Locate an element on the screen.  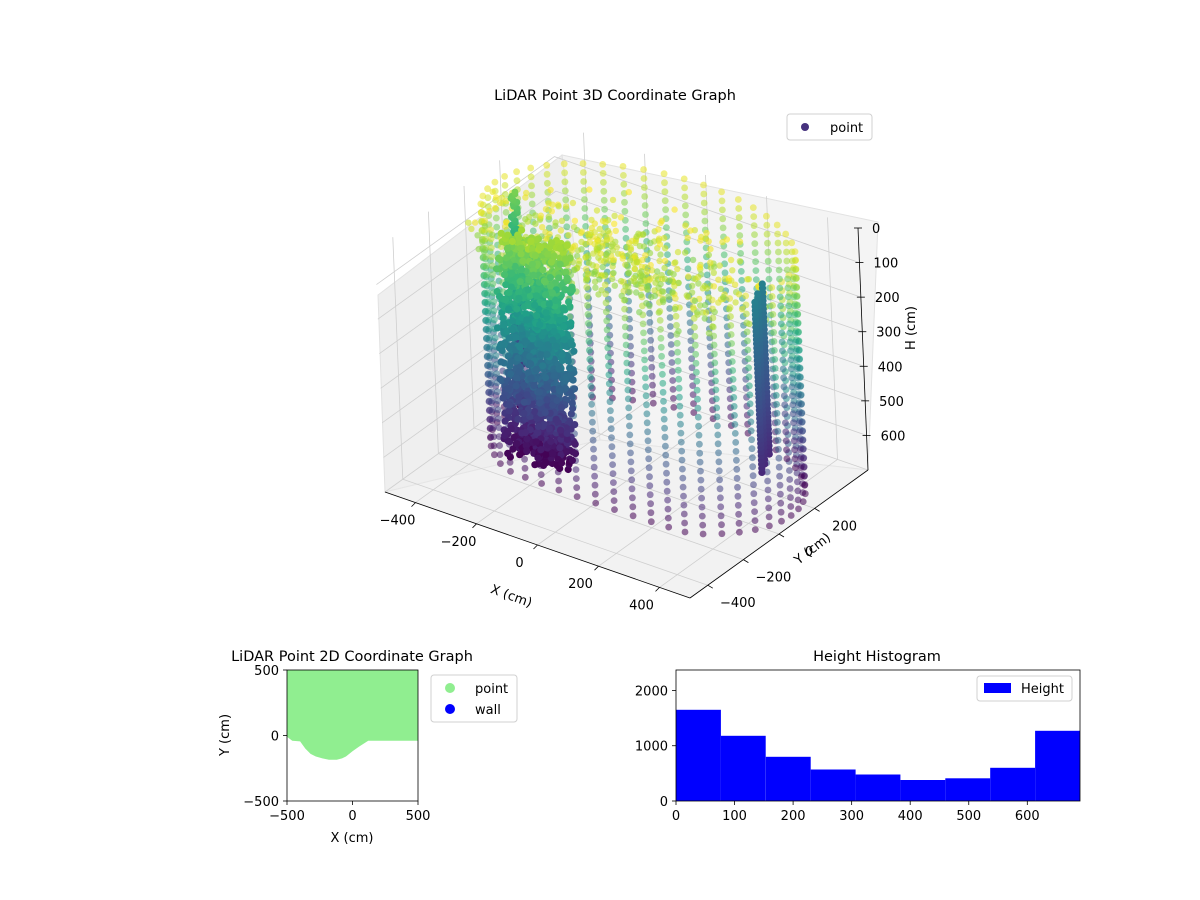
z-axis-label-3d: H (cm) is located at coordinates (911, 328).